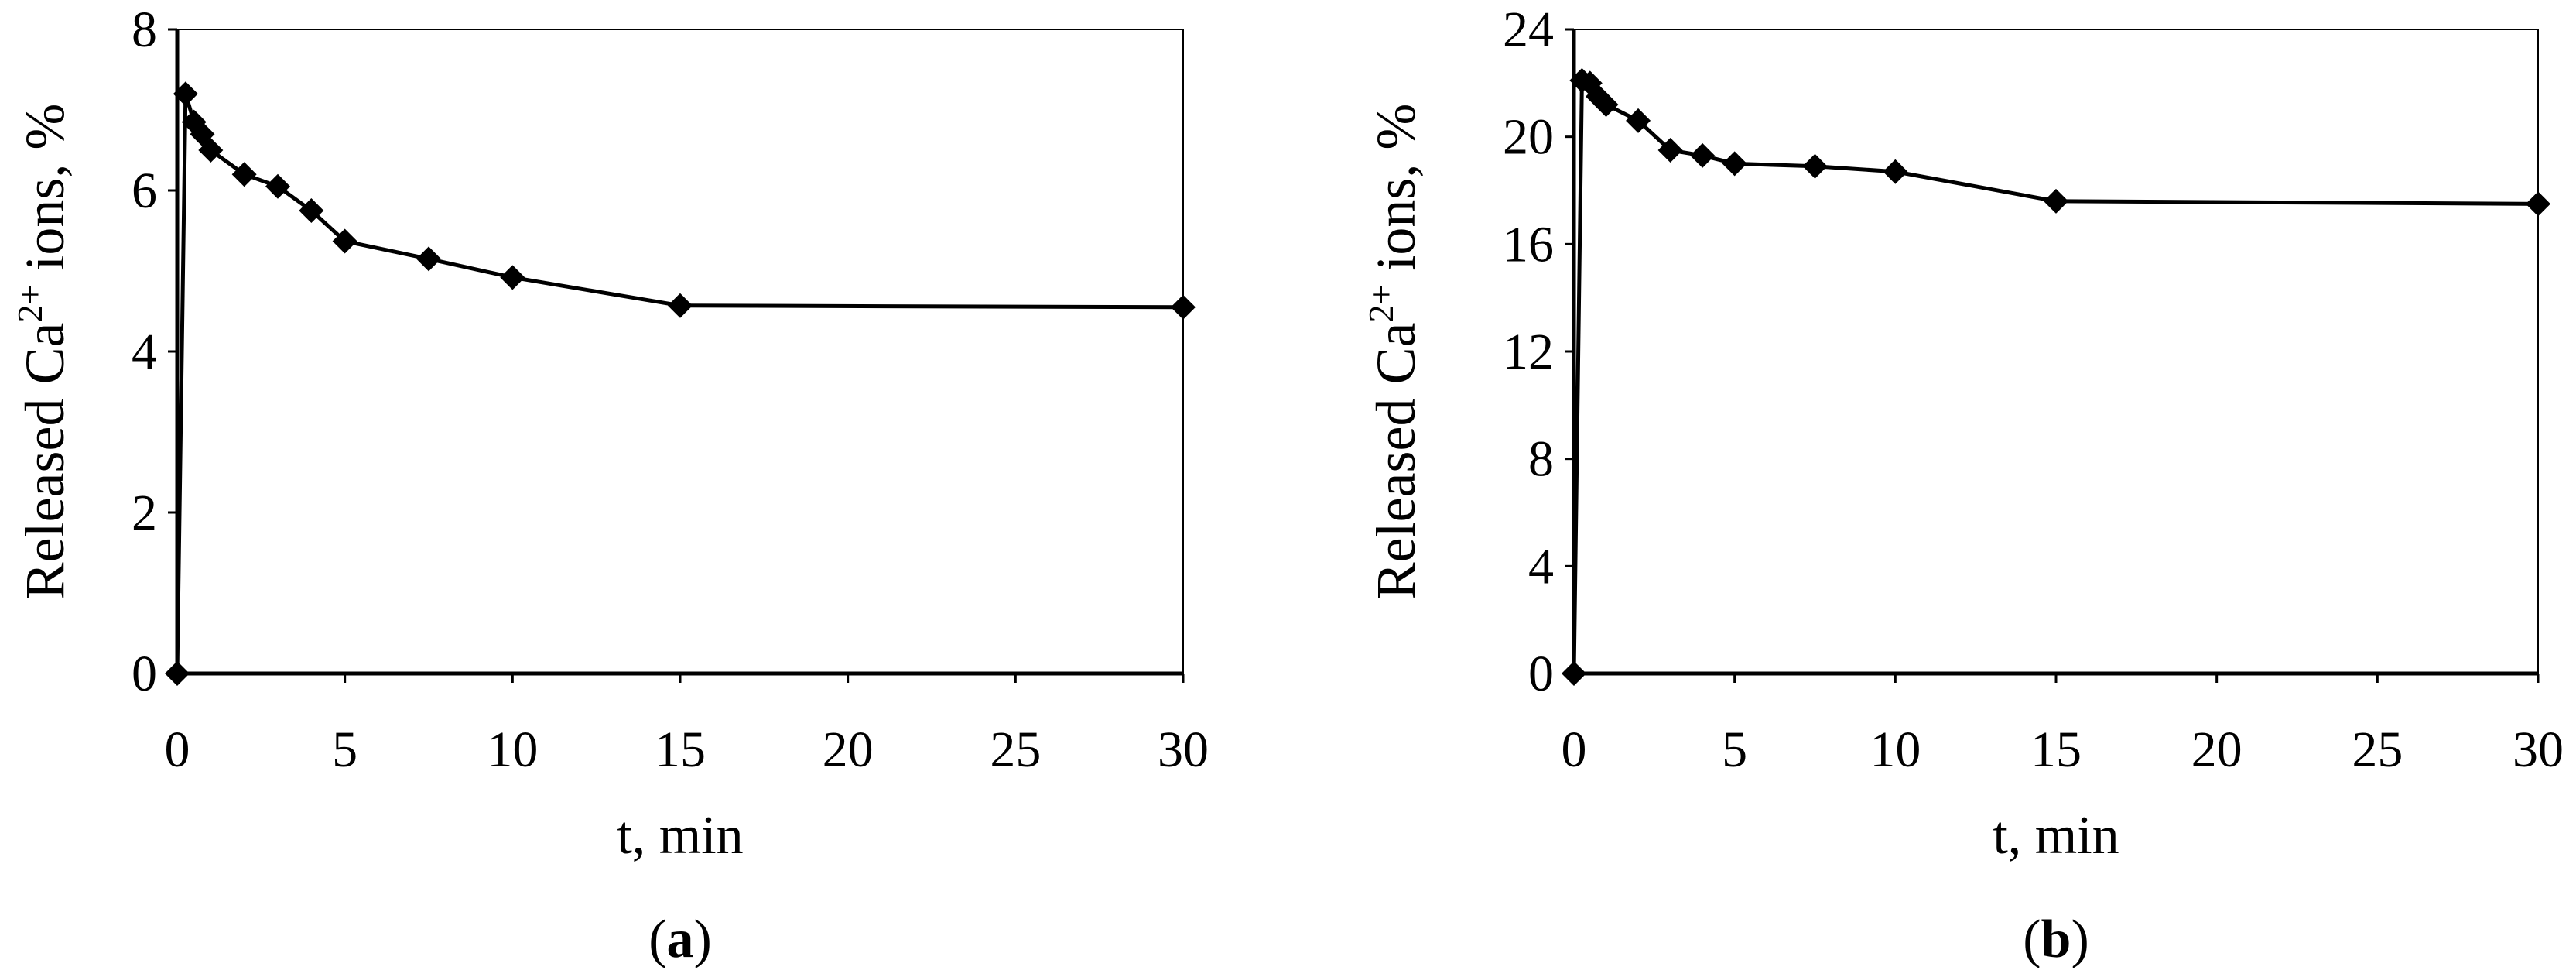 This screenshot has width=2576, height=977. I want to click on caption-part: a, so click(681, 939).